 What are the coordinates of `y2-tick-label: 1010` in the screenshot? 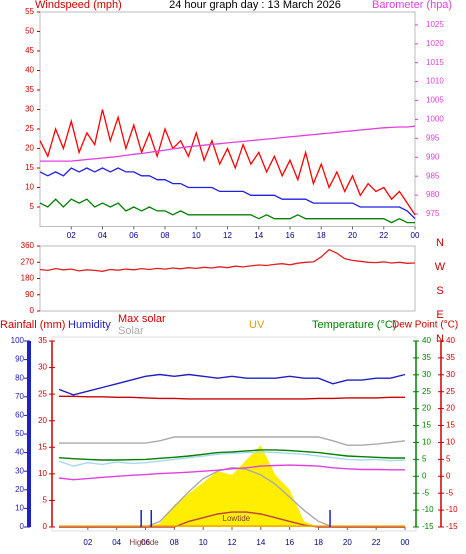 It's located at (435, 81).